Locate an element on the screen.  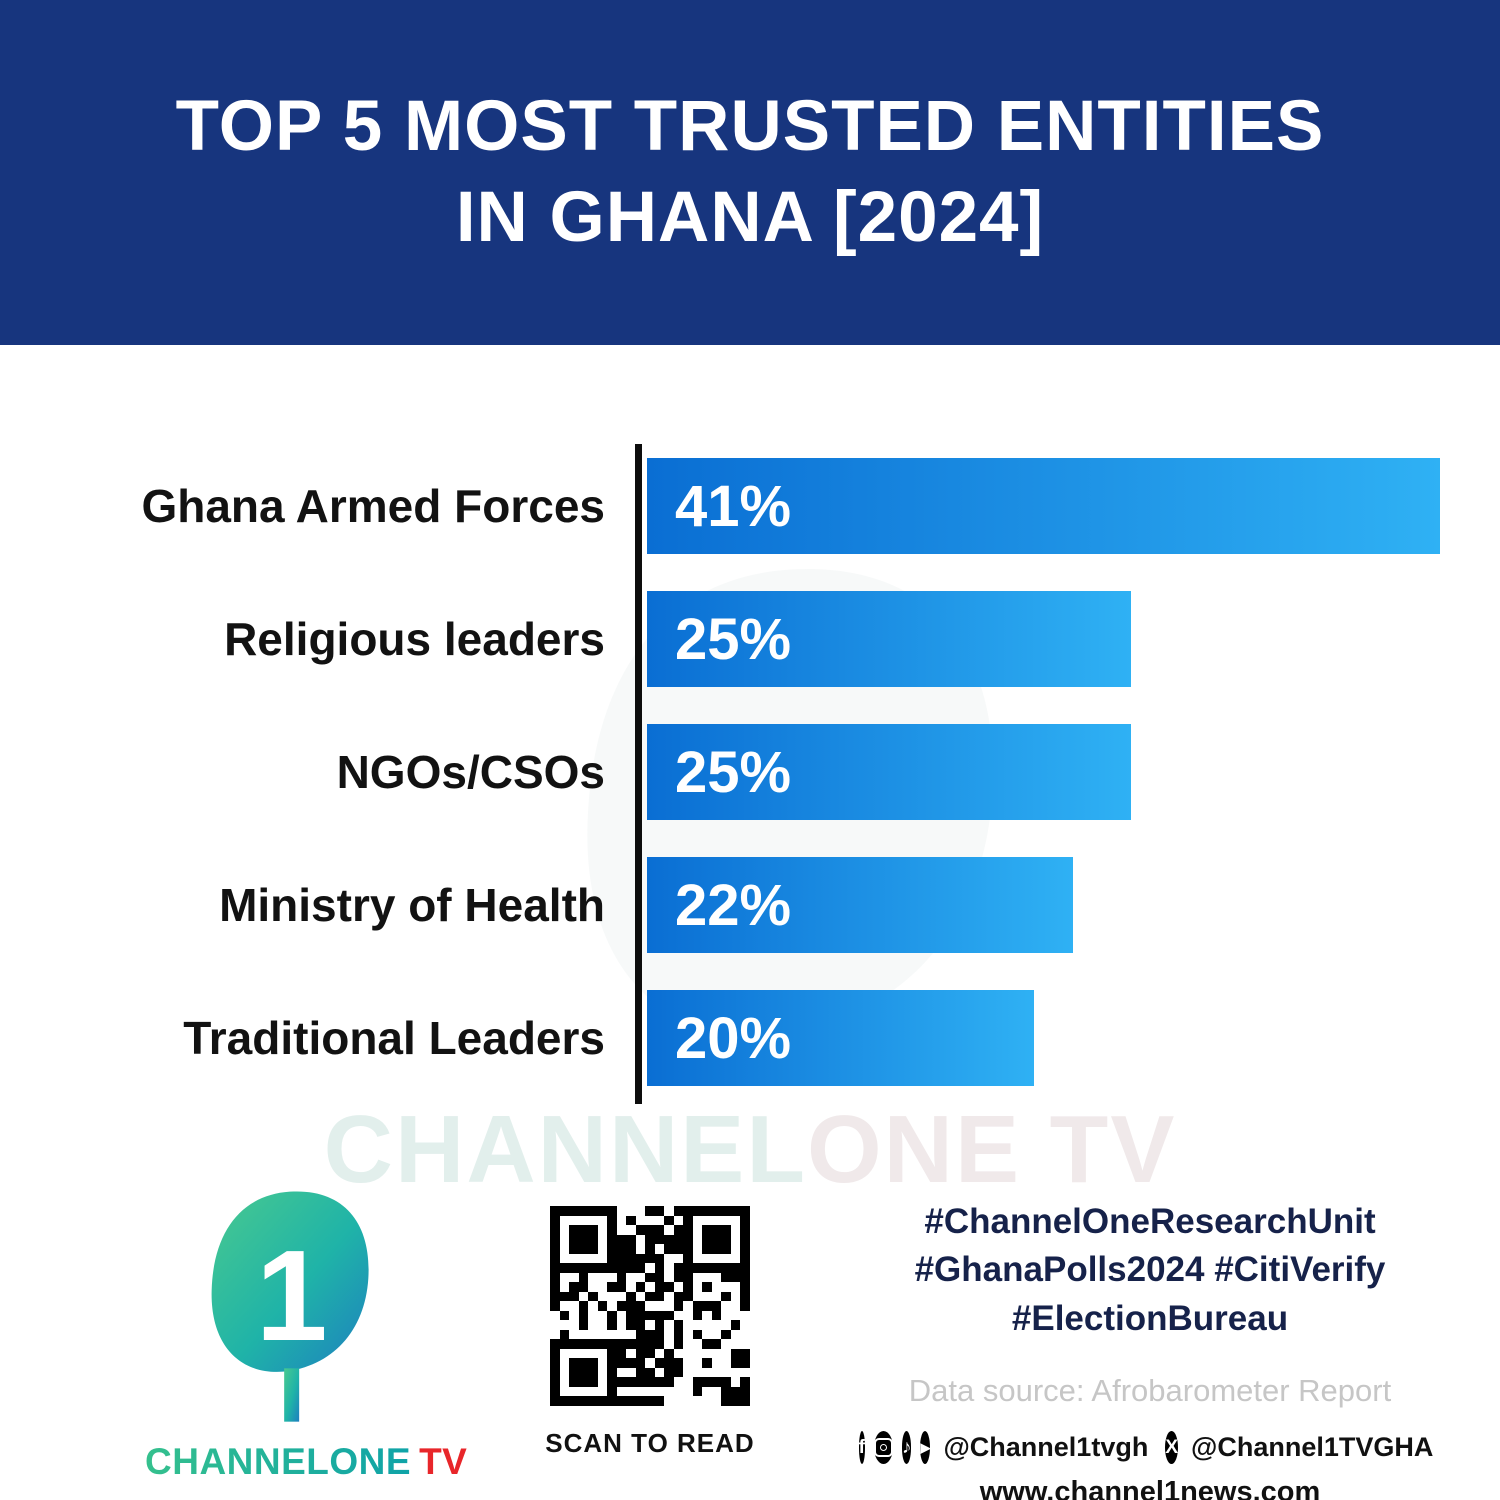
category-label: Ghana Armed Forces is located at coordinates (373, 506).